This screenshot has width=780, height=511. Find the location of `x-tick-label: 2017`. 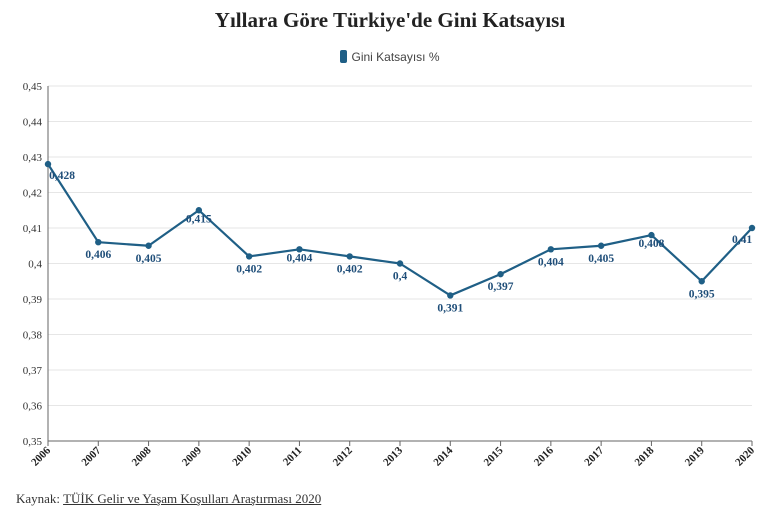

x-tick-label: 2017 is located at coordinates (594, 456).